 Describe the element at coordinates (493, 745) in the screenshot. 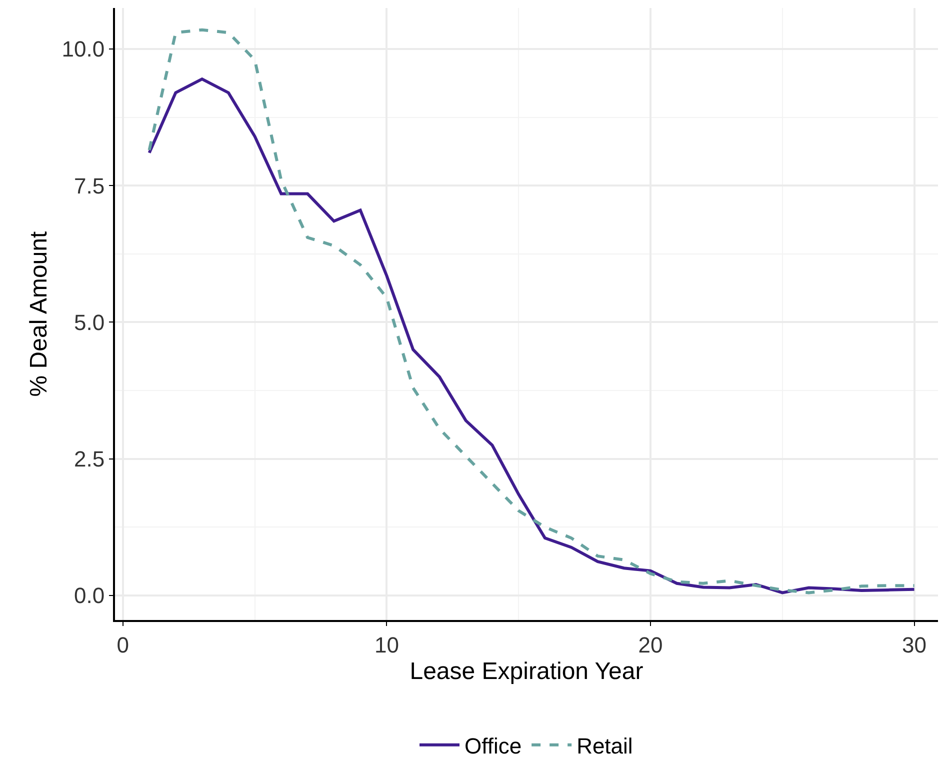

I see `legend-label: Office` at that location.